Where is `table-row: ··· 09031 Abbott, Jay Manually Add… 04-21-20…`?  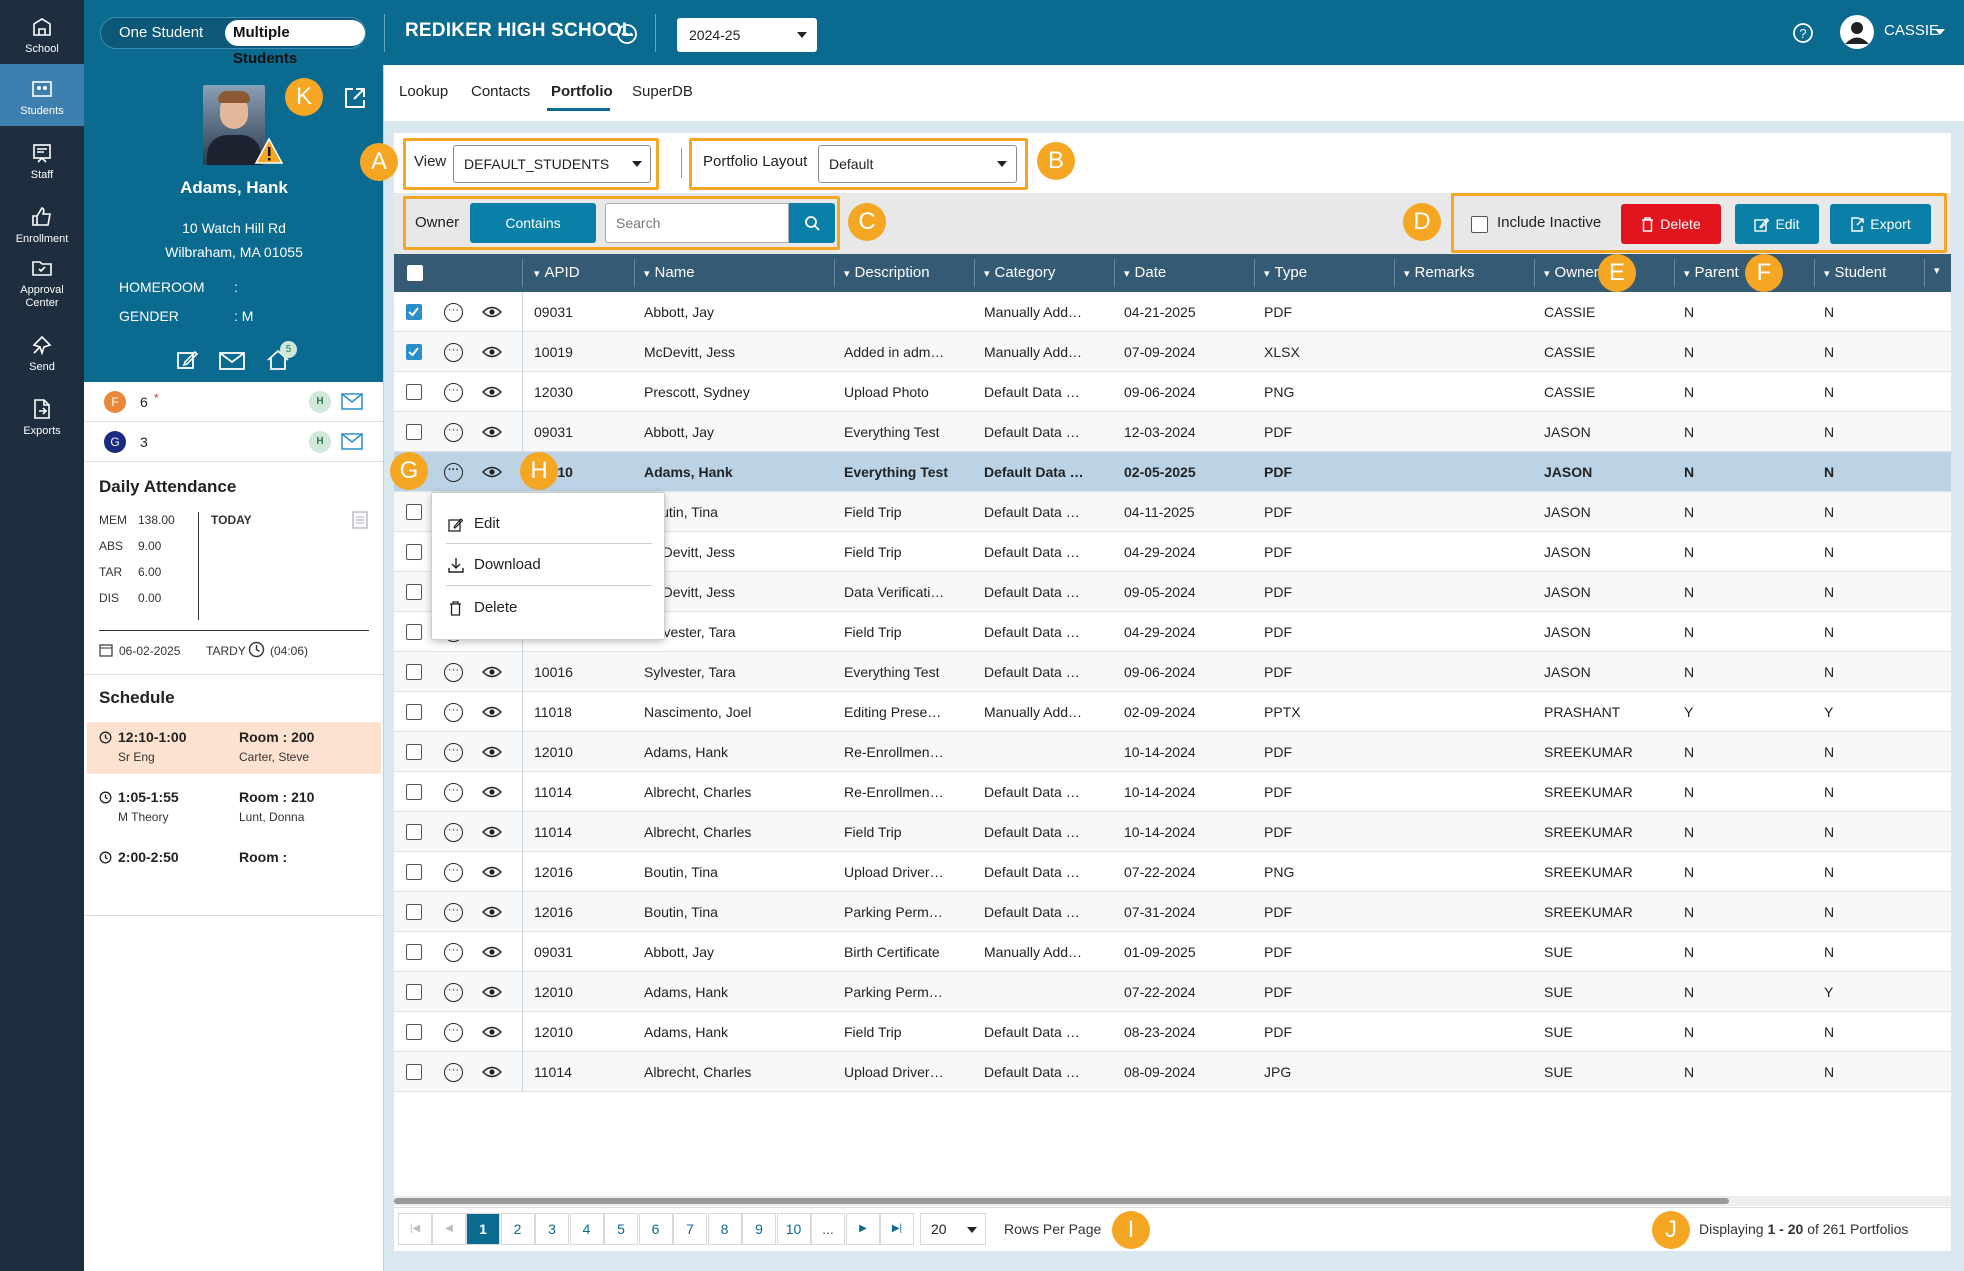
table-row: ··· 09031 Abbott, Jay Manually Add… 04-21-20… is located at coordinates (1172, 312).